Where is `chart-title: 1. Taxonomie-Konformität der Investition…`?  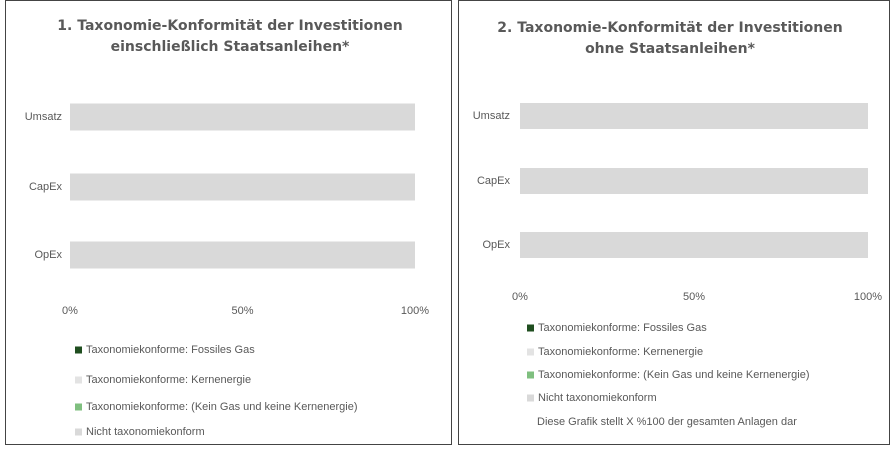 chart-title: 1. Taxonomie-Konformität der Investition… is located at coordinates (230, 36).